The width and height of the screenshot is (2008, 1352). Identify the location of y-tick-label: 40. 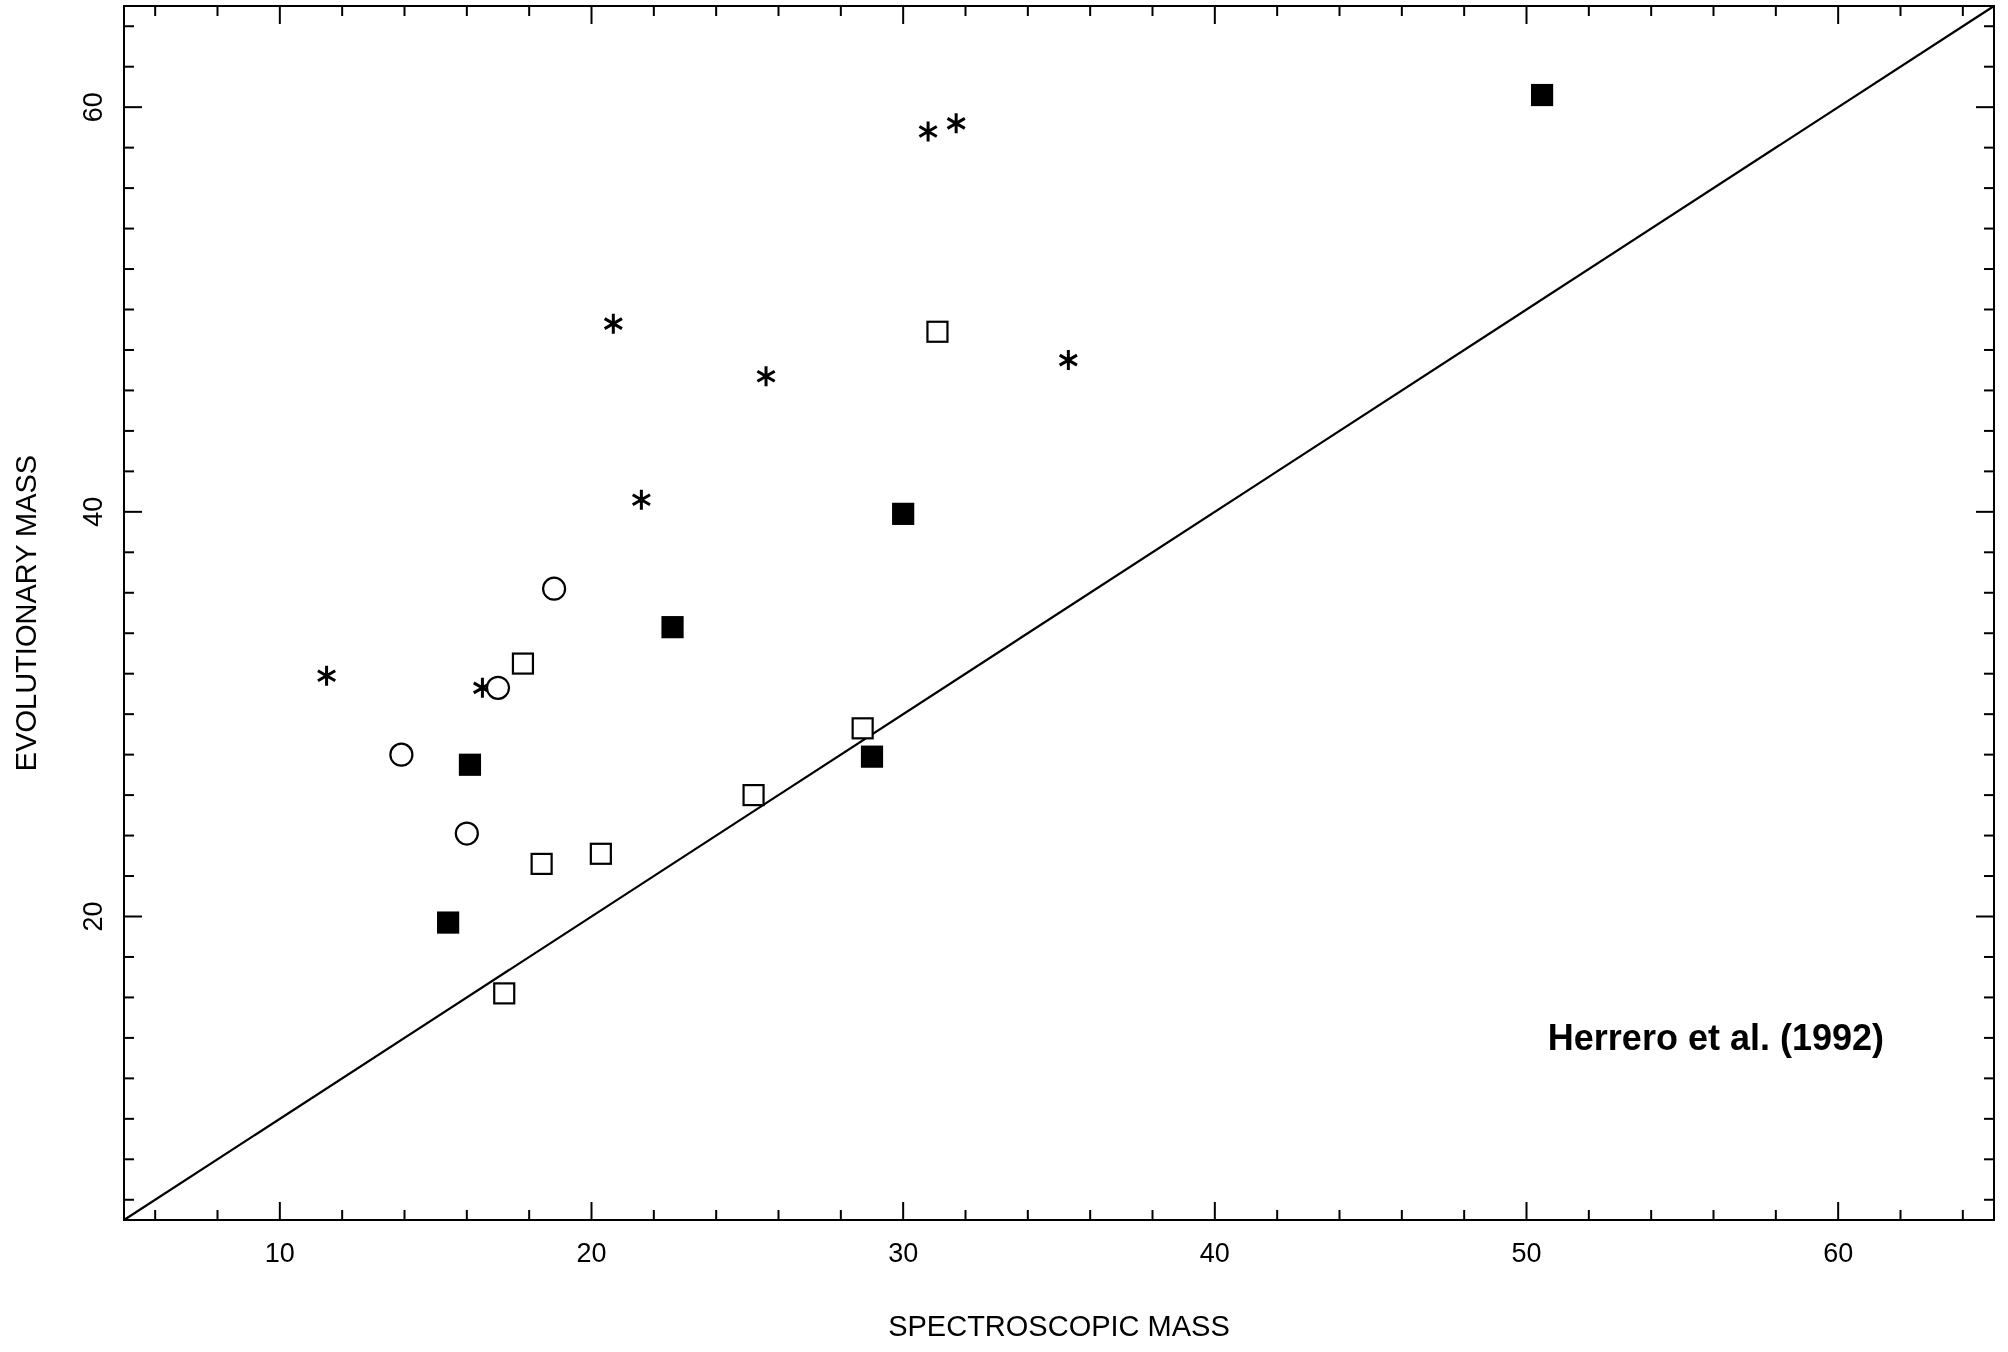
(93, 511).